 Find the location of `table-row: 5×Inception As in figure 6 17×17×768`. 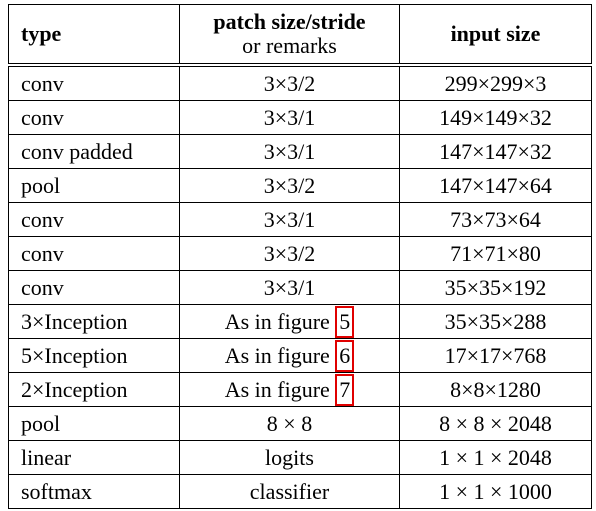

table-row: 5×Inception As in figure 6 17×17×768 is located at coordinates (300, 355).